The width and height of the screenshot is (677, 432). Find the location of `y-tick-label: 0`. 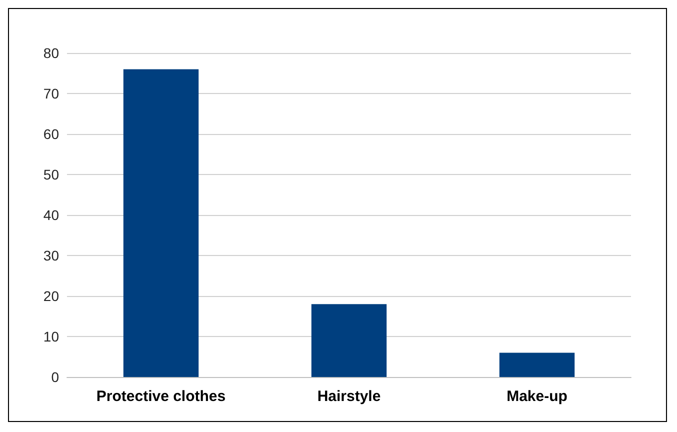

y-tick-label: 0 is located at coordinates (55, 377).